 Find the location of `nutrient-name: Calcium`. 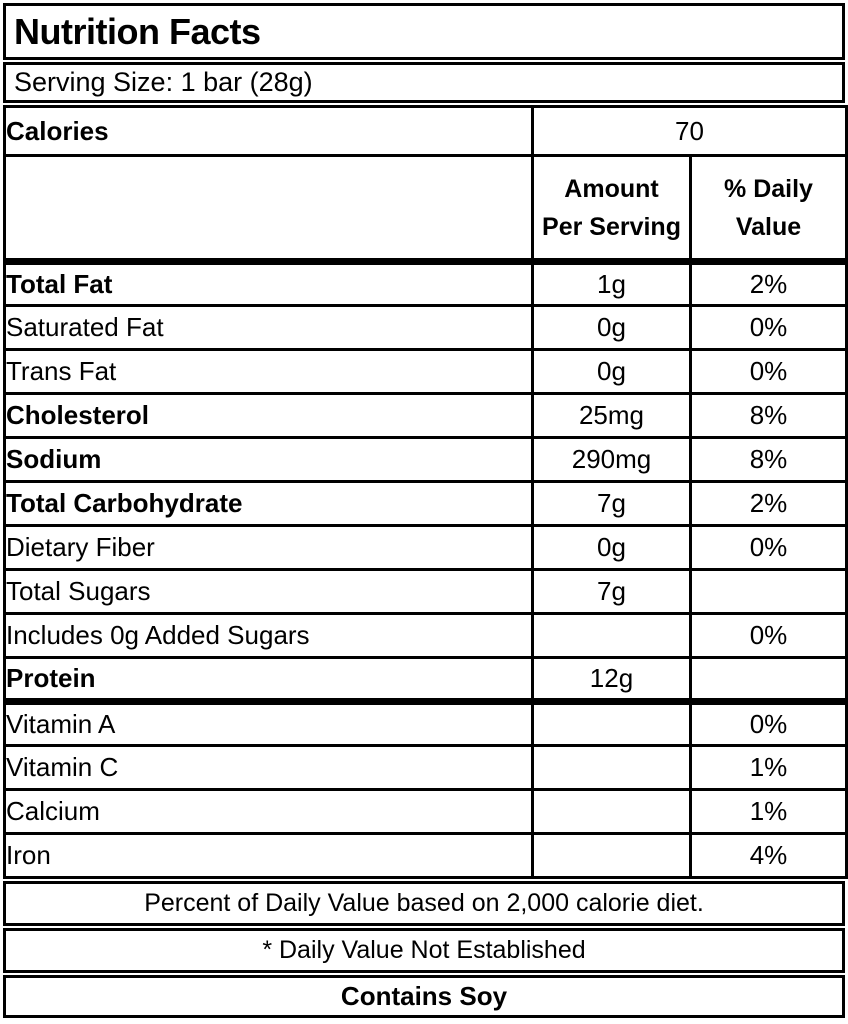

nutrient-name: Calcium is located at coordinates (268, 811).